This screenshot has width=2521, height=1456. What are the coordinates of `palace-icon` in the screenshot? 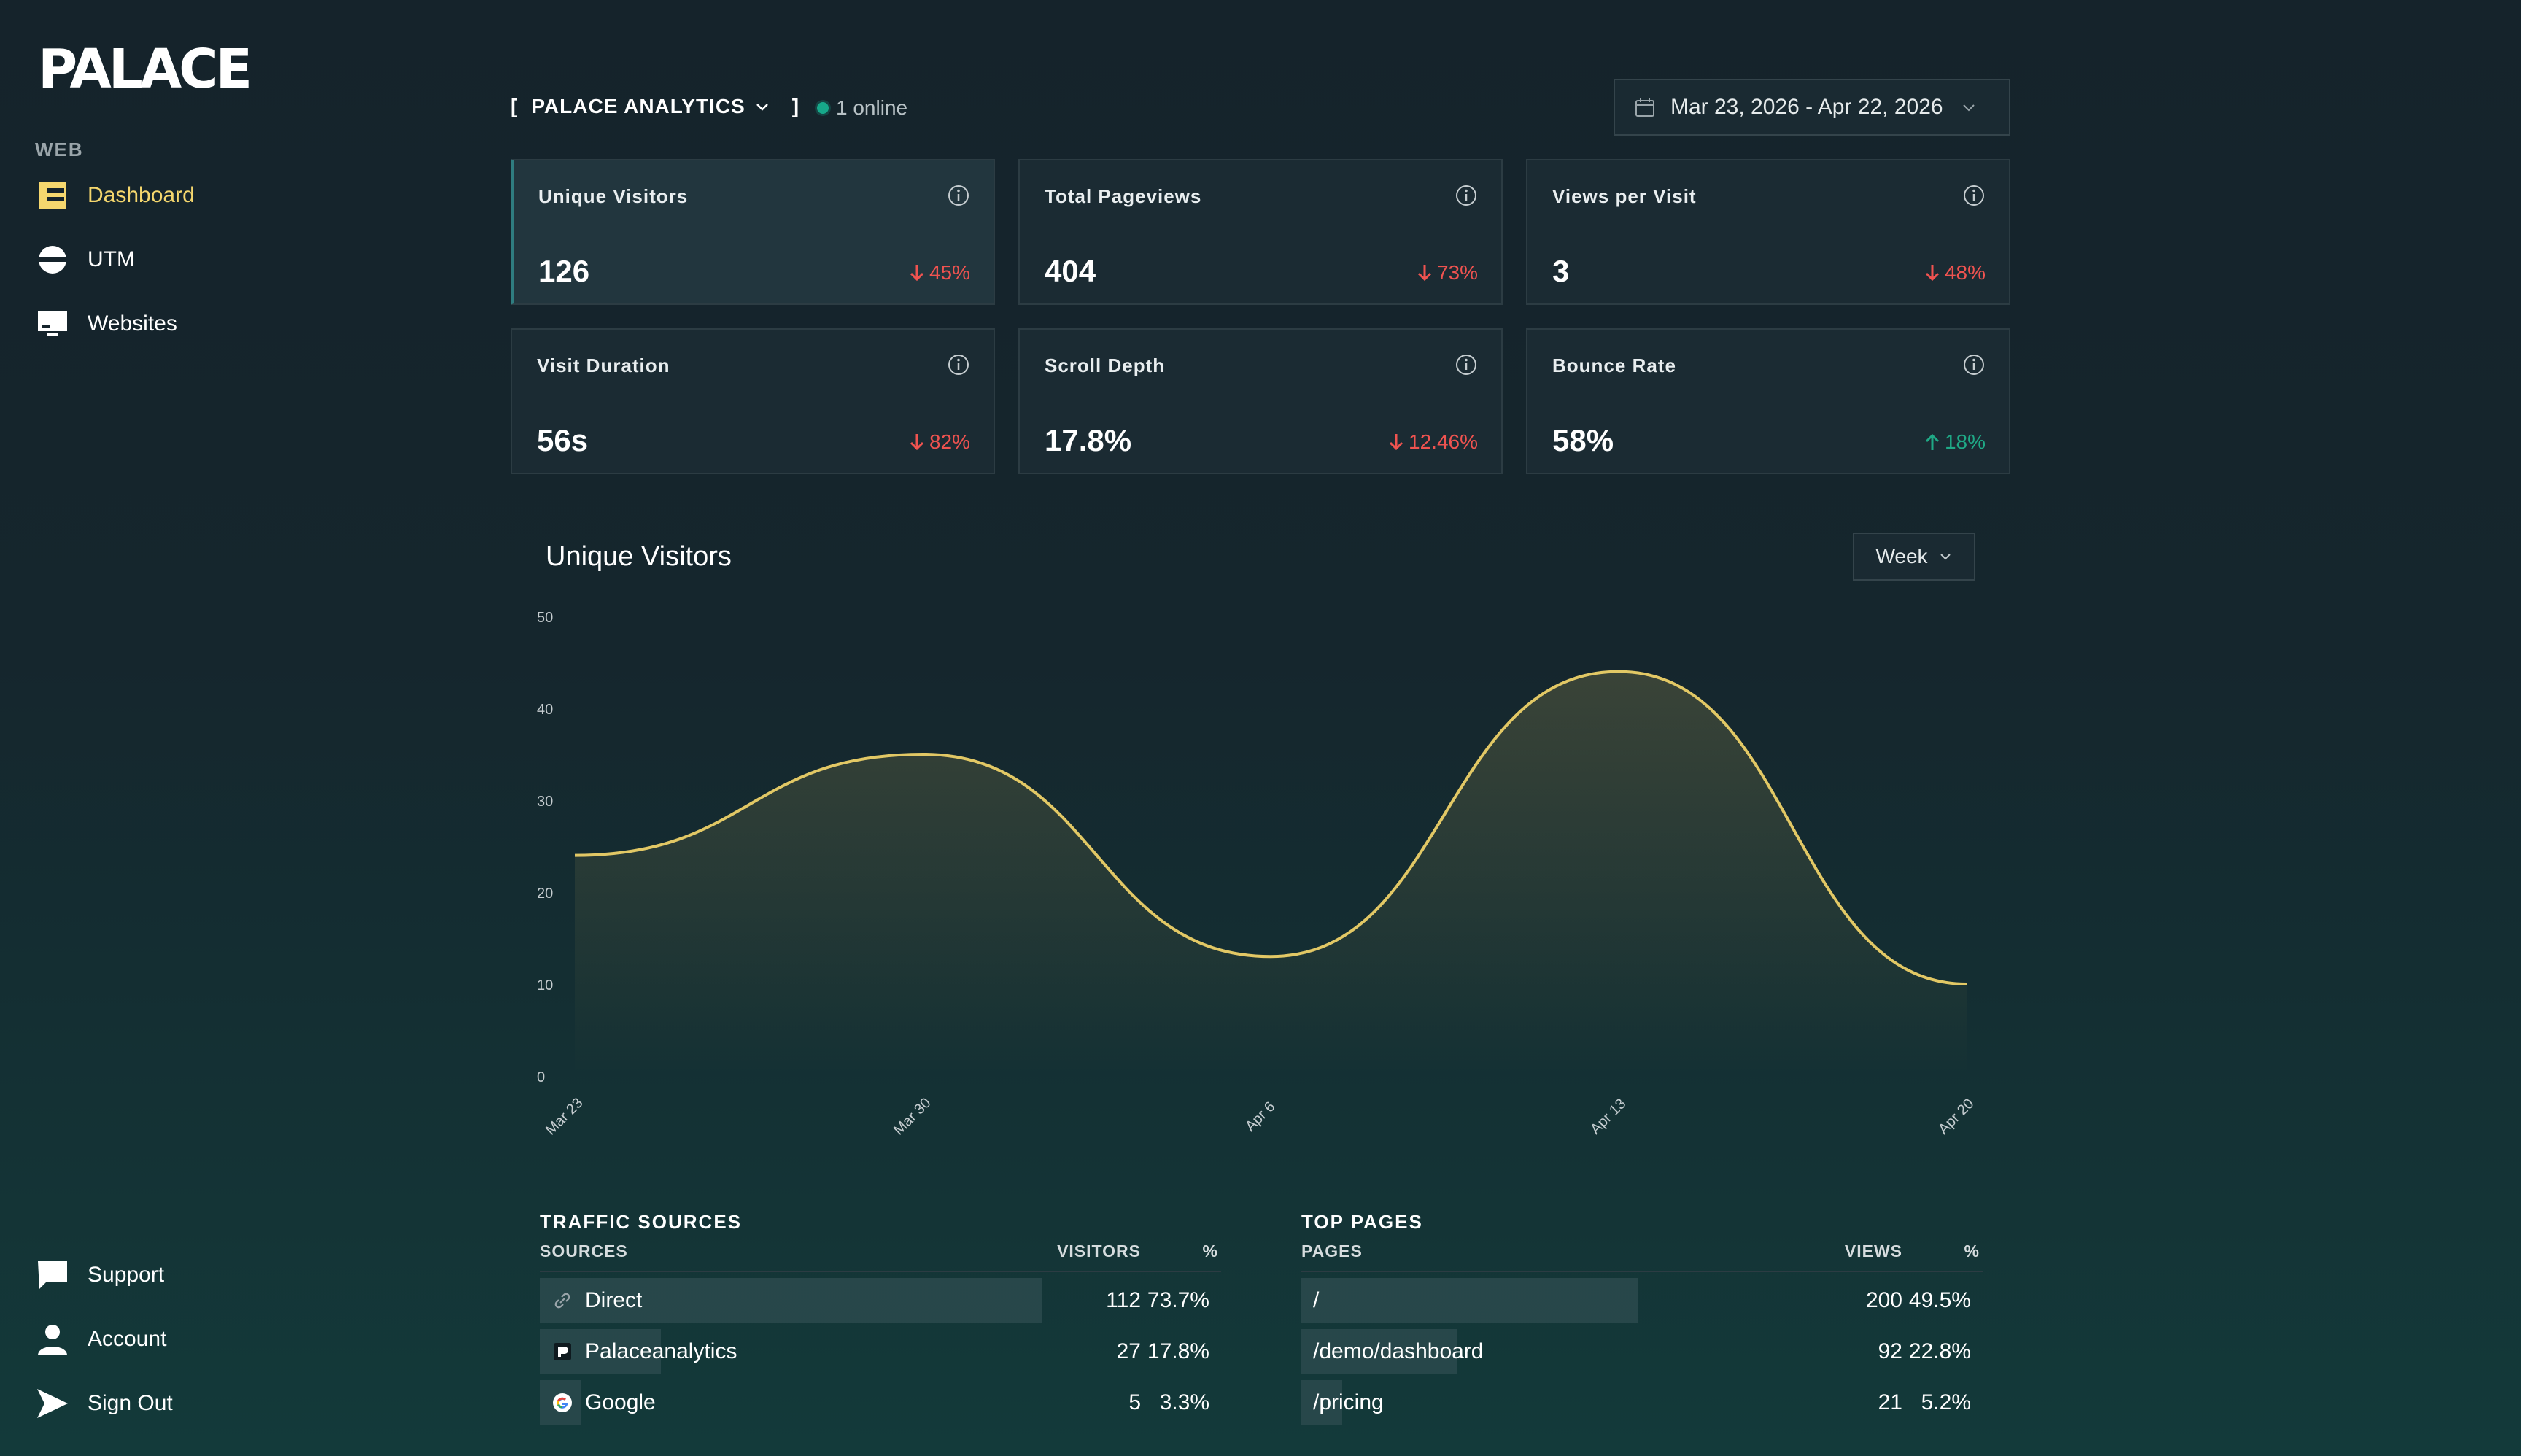 It's located at (562, 1352).